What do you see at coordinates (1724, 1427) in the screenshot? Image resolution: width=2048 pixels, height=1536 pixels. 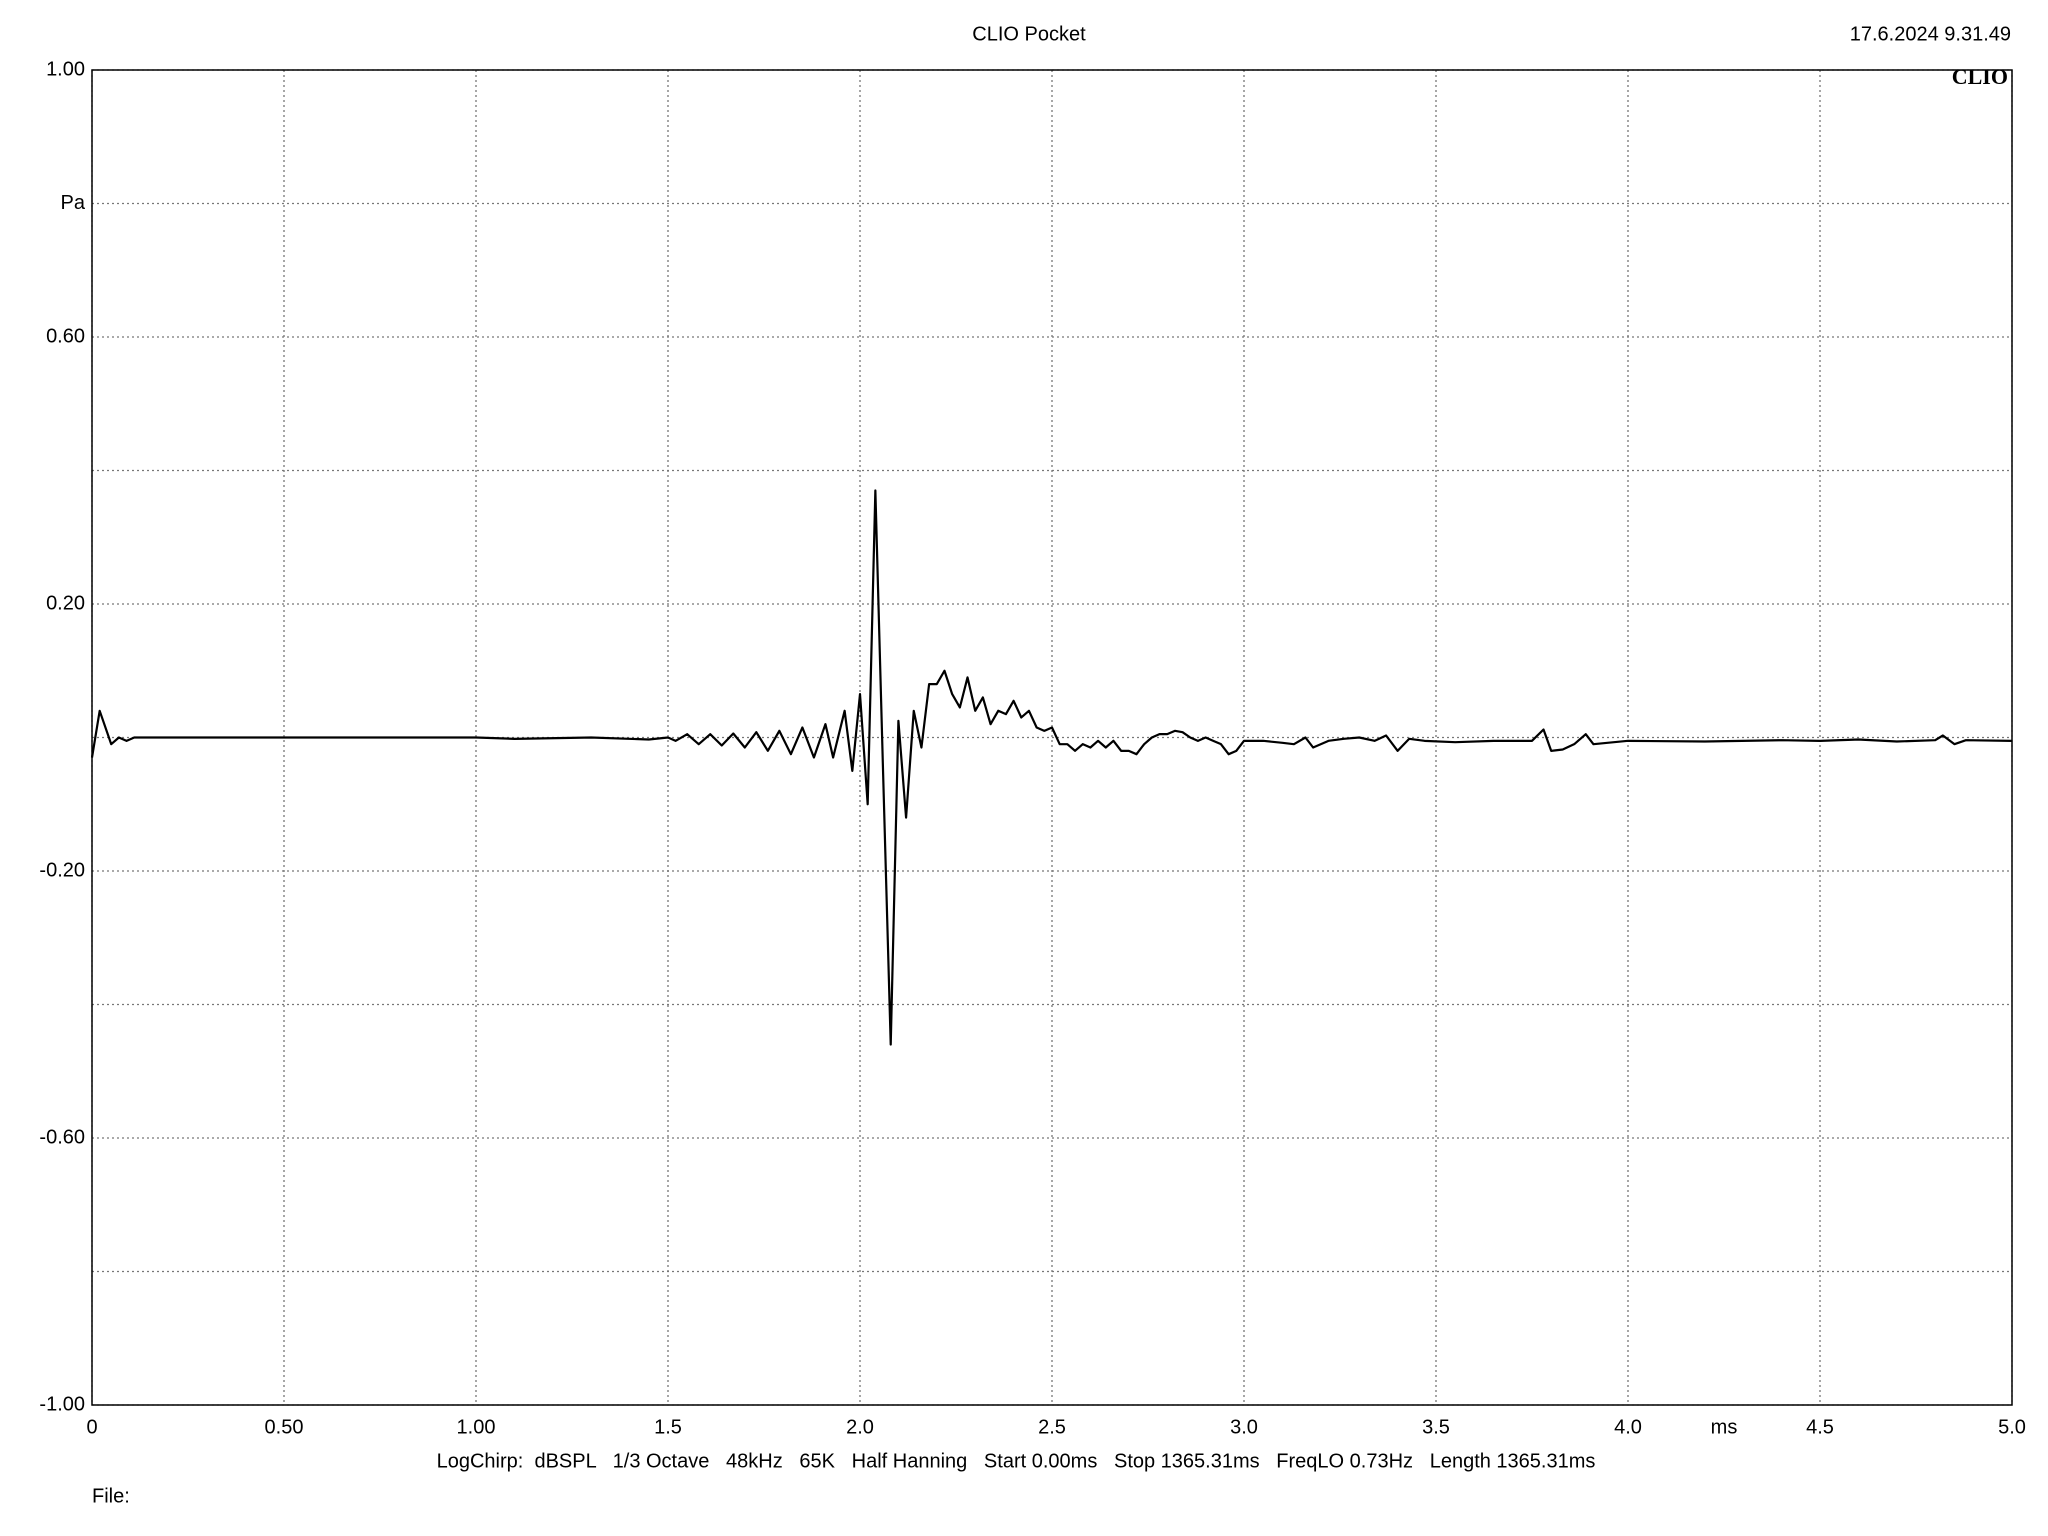 I see `x-axis-label: ms` at bounding box center [1724, 1427].